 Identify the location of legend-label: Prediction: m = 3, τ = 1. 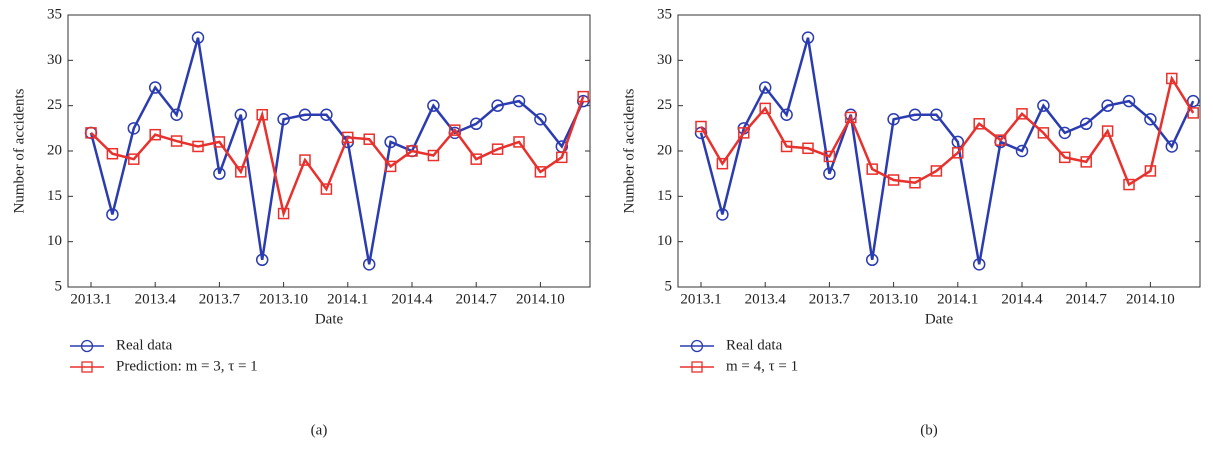
(187, 366).